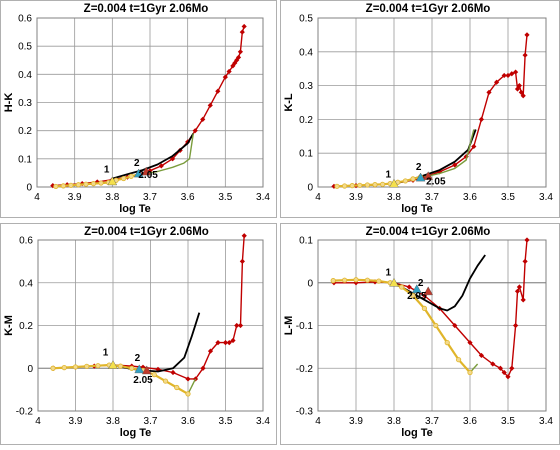 The width and height of the screenshot is (560, 450). I want to click on y-axis-title: K-M, so click(9, 325).